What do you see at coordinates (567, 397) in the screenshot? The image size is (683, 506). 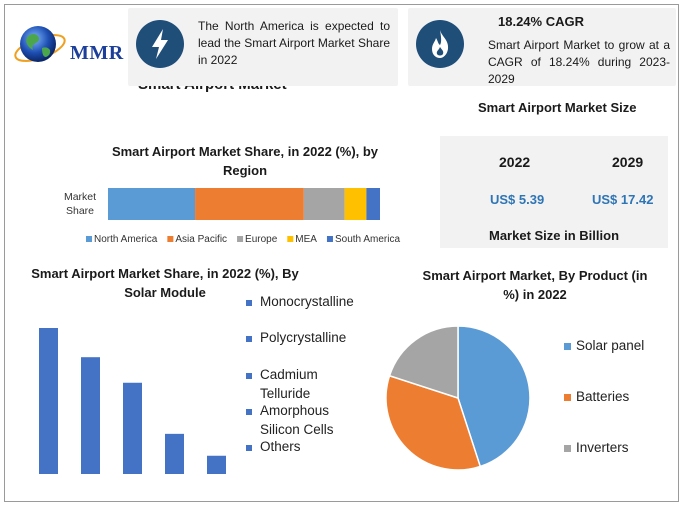 I see `legend-swatch-batteries` at bounding box center [567, 397].